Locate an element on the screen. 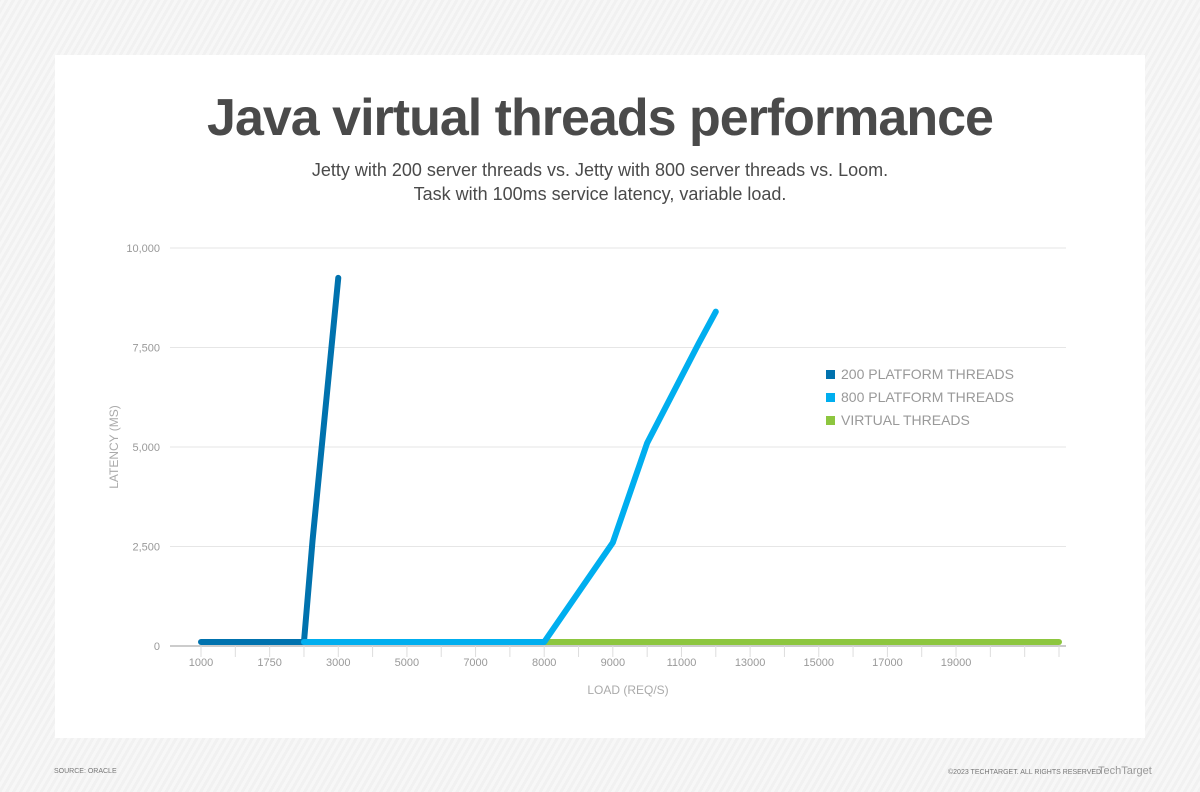  x-axis-label: LOAD (REQ/S) is located at coordinates (627, 690).